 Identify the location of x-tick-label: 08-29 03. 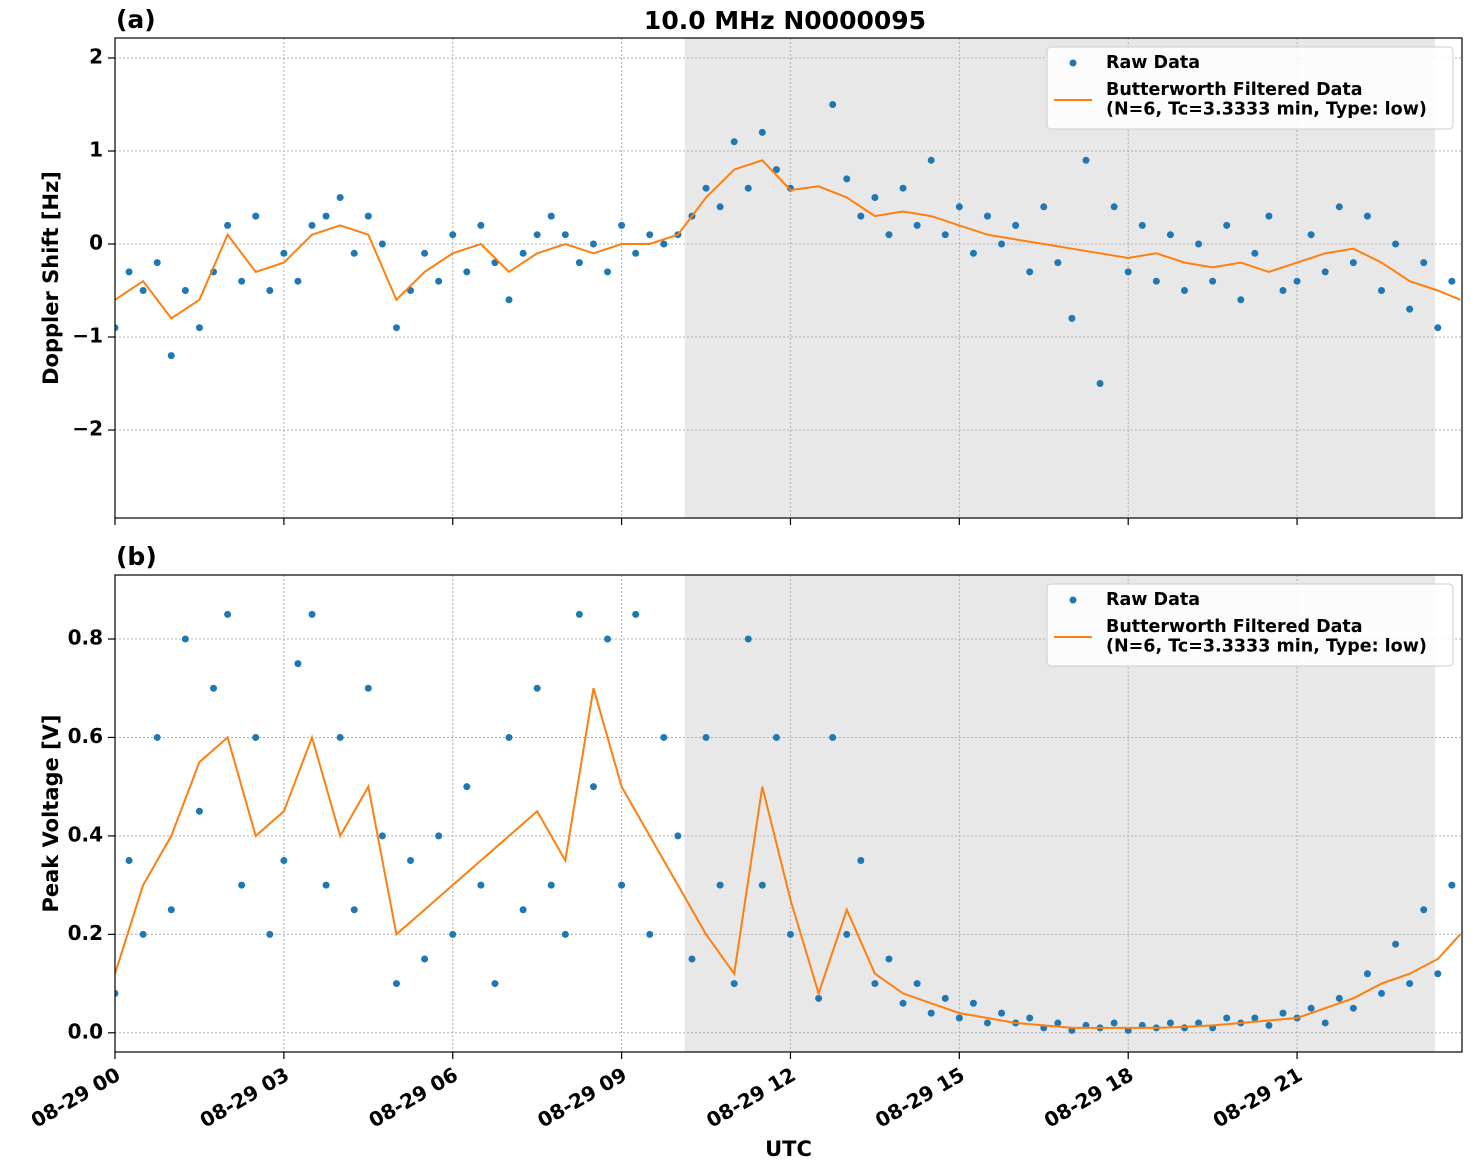
(245, 1097).